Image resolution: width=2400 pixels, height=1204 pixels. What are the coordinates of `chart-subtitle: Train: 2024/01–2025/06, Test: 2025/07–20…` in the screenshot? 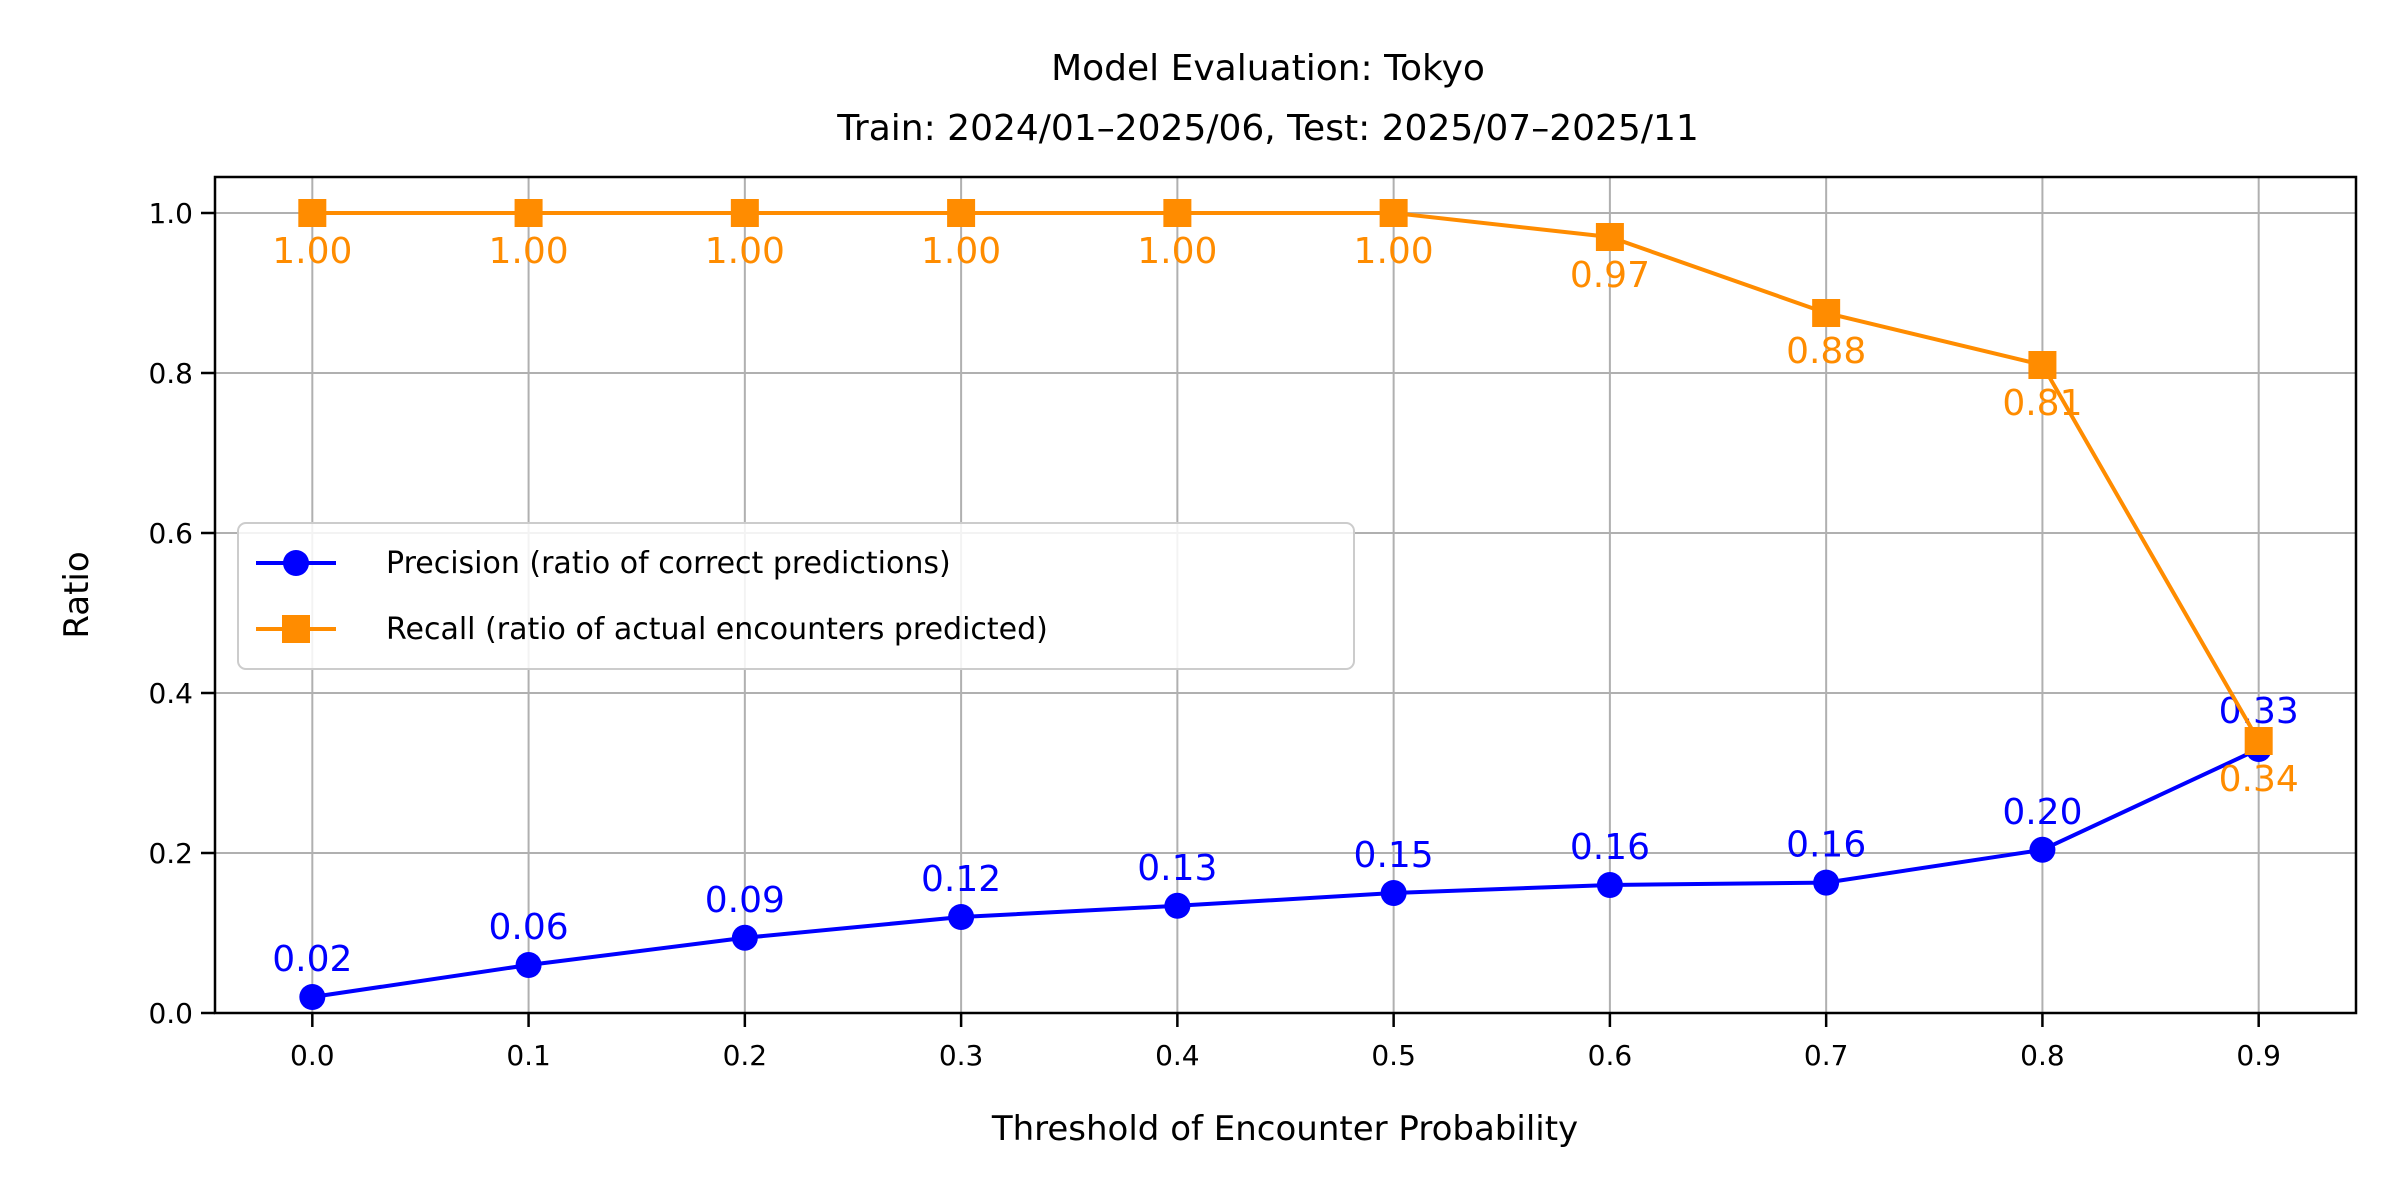 It's located at (1267, 128).